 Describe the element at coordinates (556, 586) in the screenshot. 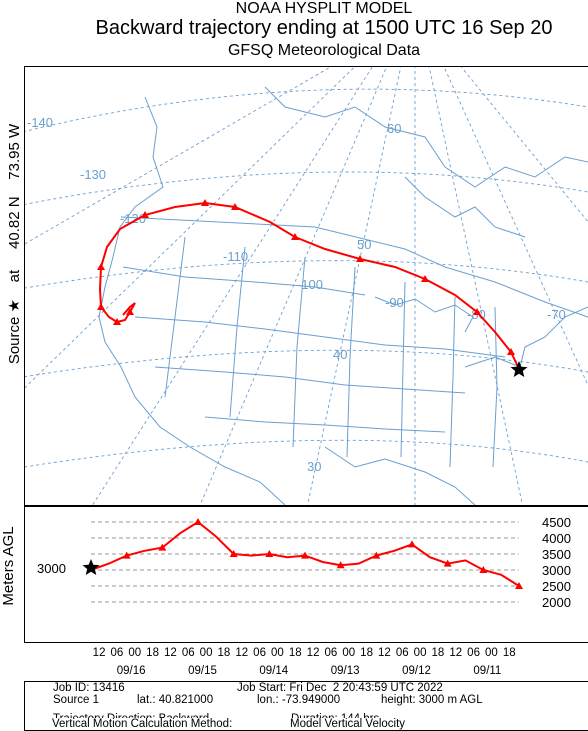

I see `altitude-tick-label: 2500` at that location.